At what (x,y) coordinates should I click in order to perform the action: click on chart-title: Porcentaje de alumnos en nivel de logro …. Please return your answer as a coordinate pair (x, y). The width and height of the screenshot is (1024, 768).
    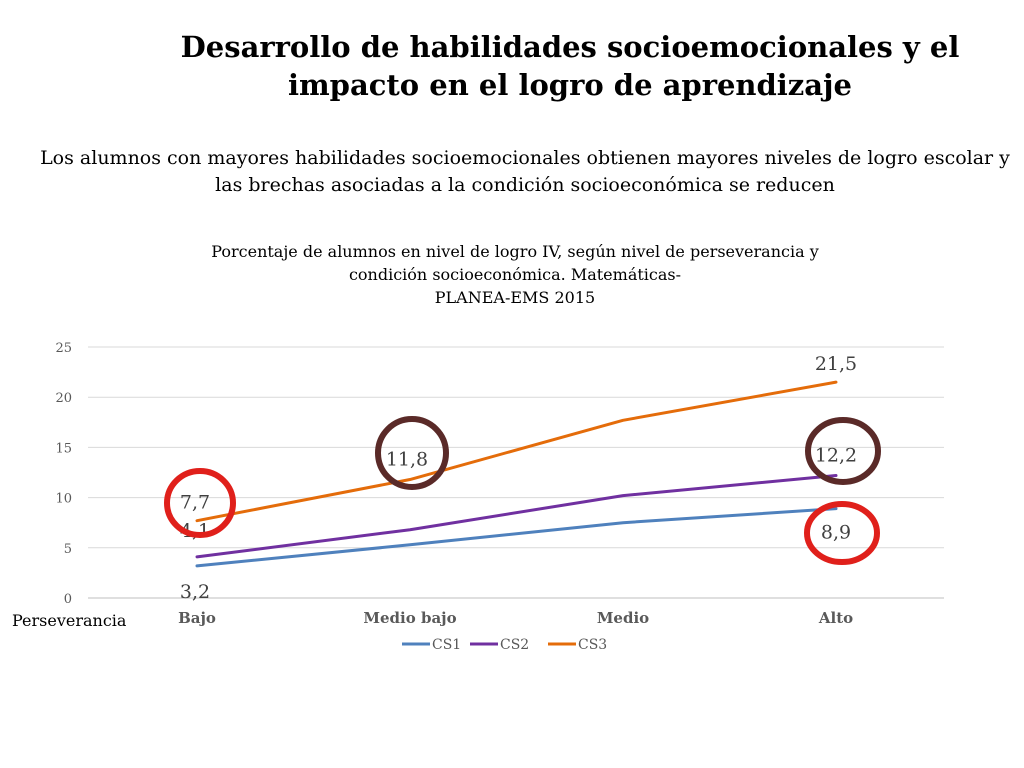
    Looking at the image, I should click on (515, 274).